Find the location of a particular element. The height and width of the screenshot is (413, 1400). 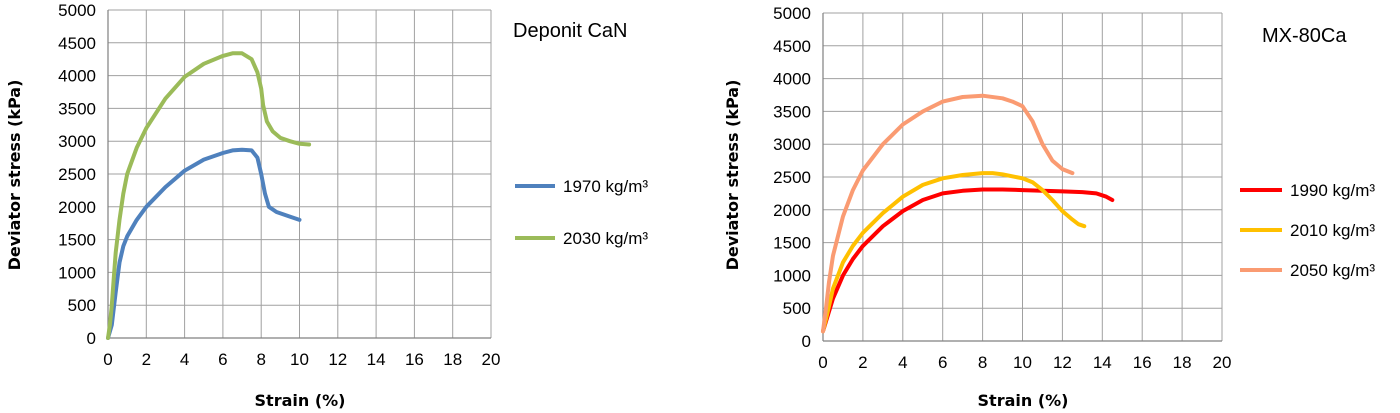

legend-label: 2010 kg/m³ is located at coordinates (1332, 230).